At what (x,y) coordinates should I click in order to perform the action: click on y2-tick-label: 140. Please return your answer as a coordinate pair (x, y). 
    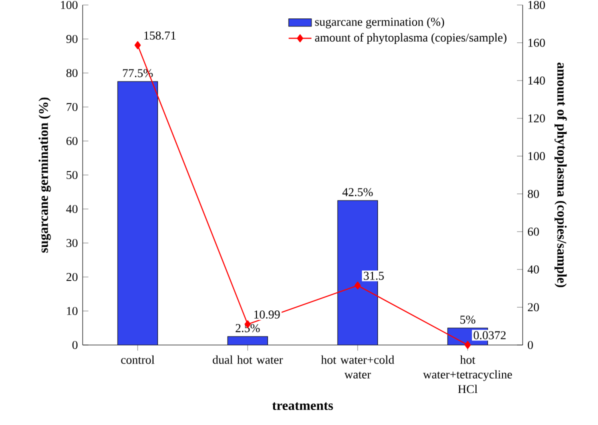
    Looking at the image, I should click on (536, 80).